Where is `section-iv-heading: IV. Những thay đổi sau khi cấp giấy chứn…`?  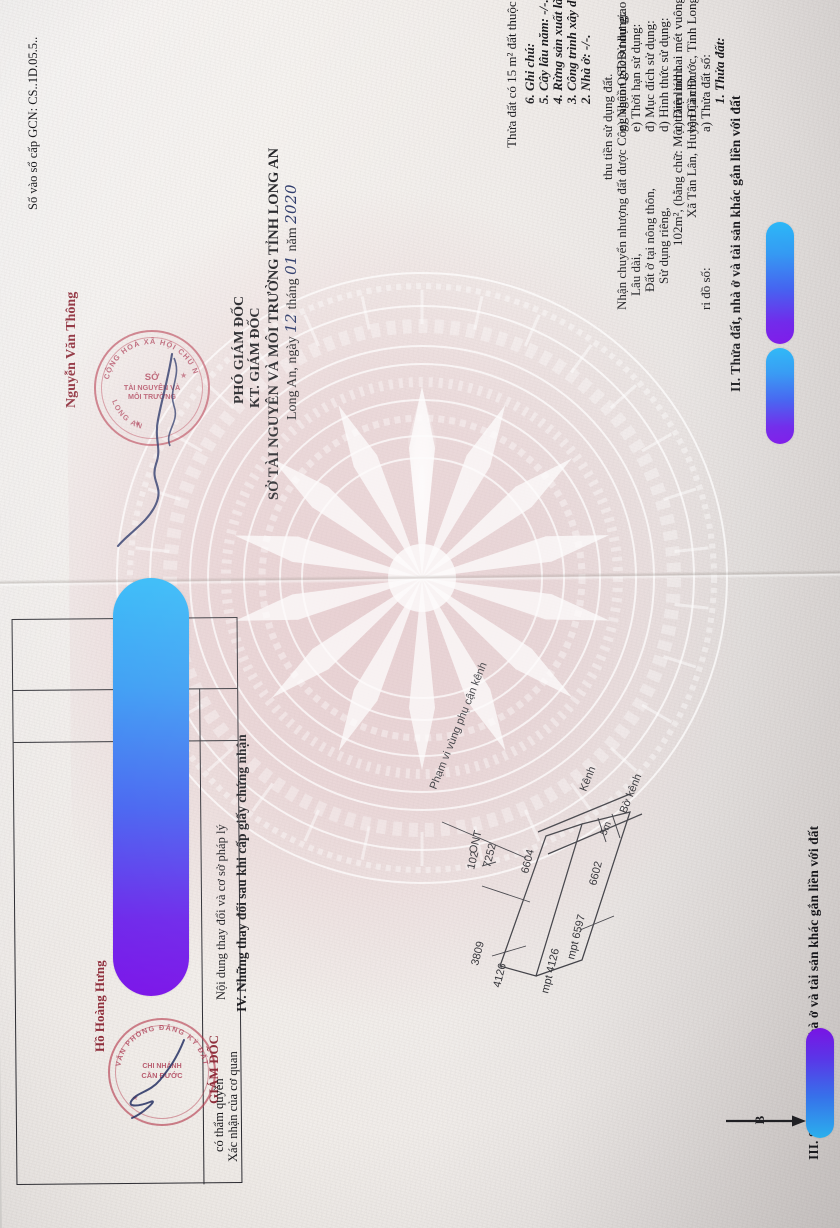 section-iv-heading: IV. Những thay đổi sau khi cấp giấy chứn… is located at coordinates (241, 873).